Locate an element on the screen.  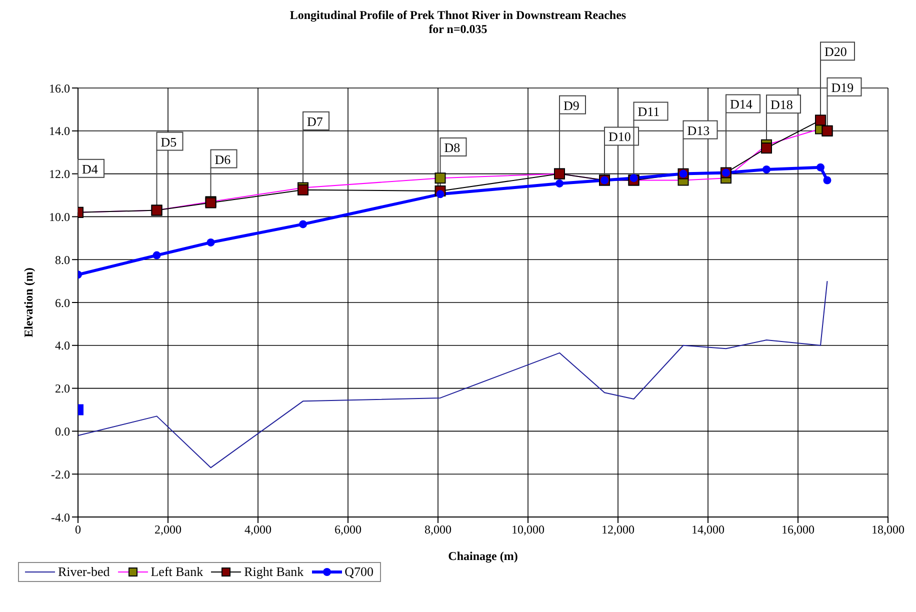
annotation: D9 is located at coordinates (572, 105).